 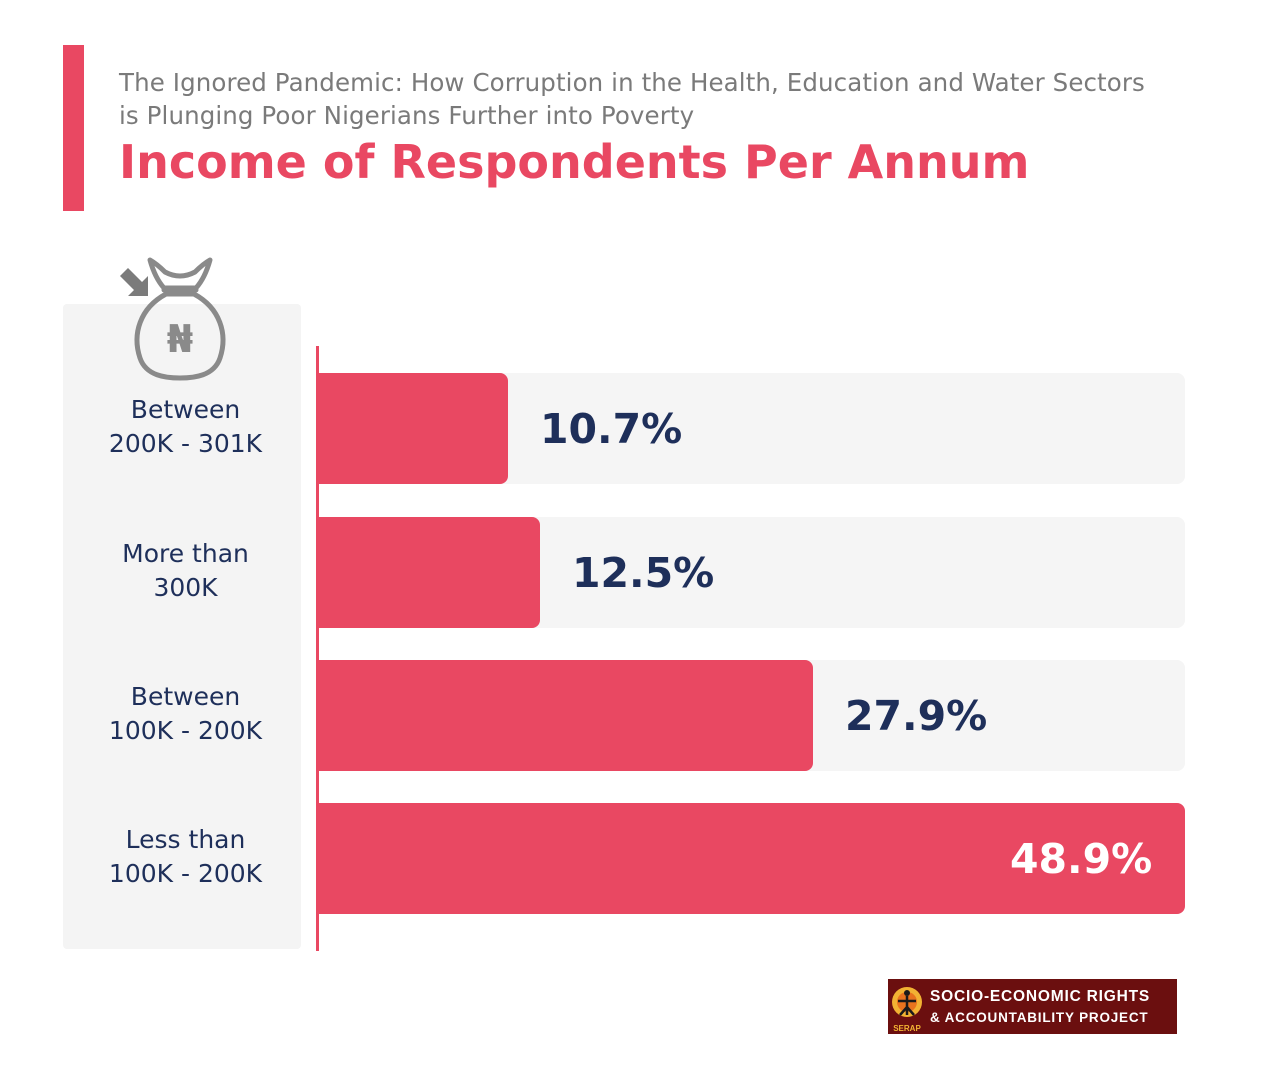 I want to click on category-label: Between 200K - 301K, so click(x=185, y=427).